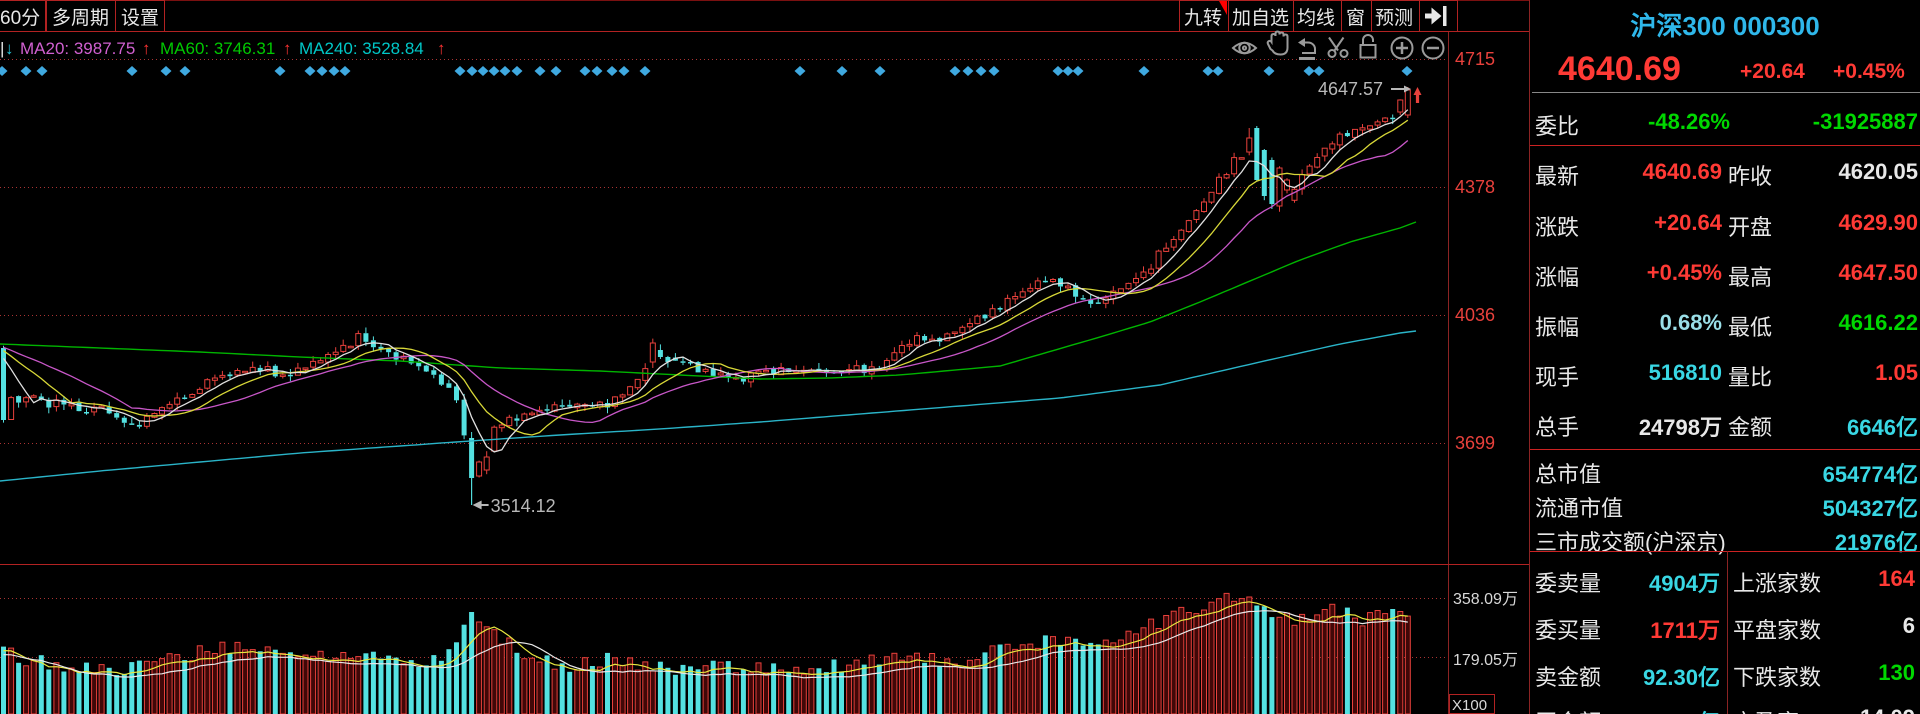 The width and height of the screenshot is (1920, 714). Describe the element at coordinates (80, 18) in the screenshot. I see `svg-text: 多周期` at that location.